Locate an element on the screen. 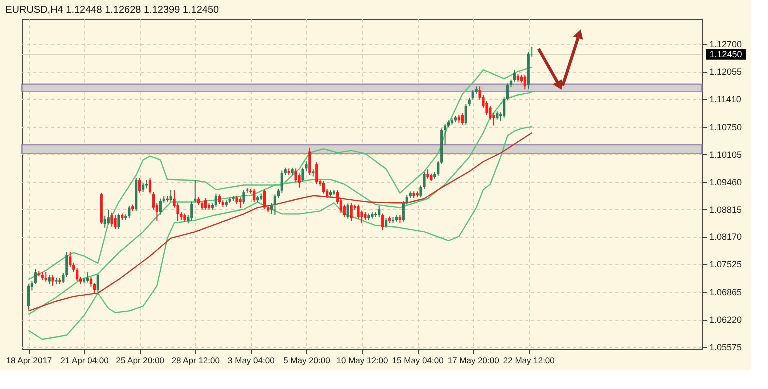 The image size is (768, 389). y-tick-label: 1.10105 is located at coordinates (726, 155).